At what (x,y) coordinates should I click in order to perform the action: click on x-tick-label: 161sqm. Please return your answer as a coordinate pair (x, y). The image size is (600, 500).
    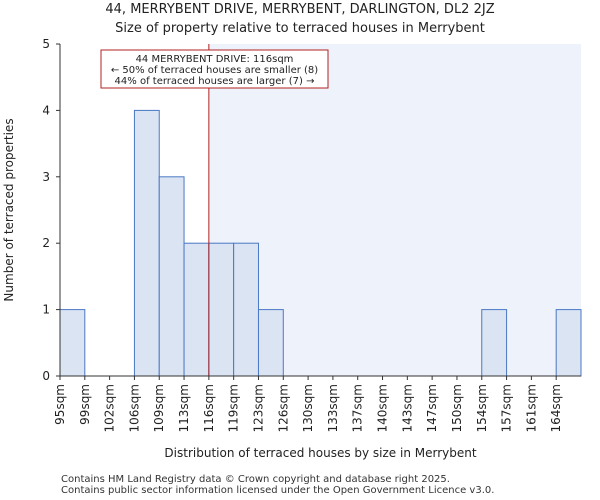
    Looking at the image, I should click on (531, 408).